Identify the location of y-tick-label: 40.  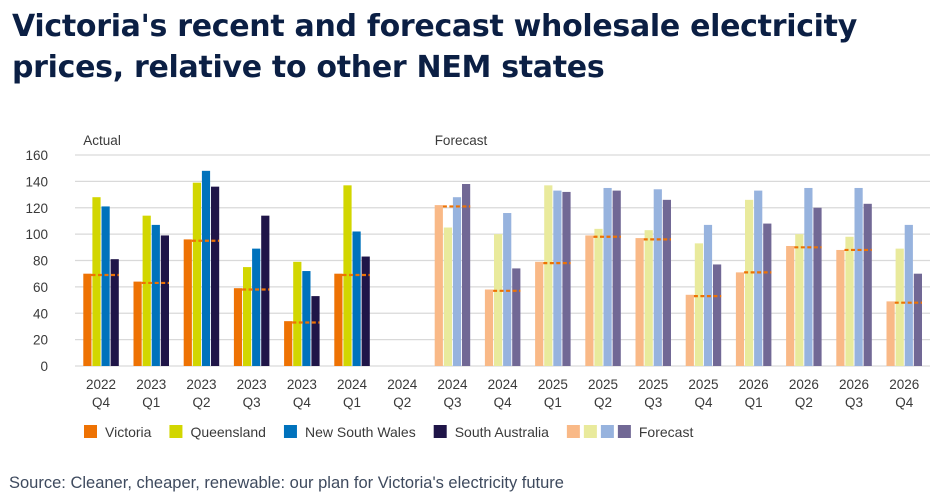
(40, 313).